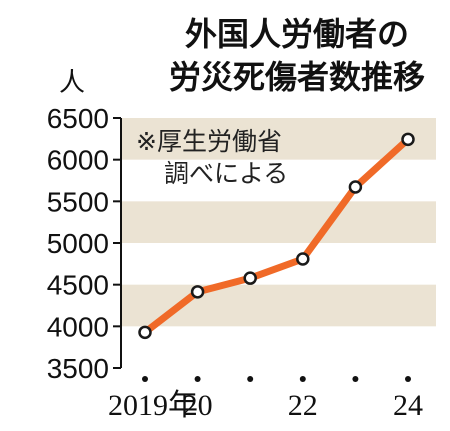  Describe the element at coordinates (78, 326) in the screenshot. I see `y-tick-label: 4000` at that location.